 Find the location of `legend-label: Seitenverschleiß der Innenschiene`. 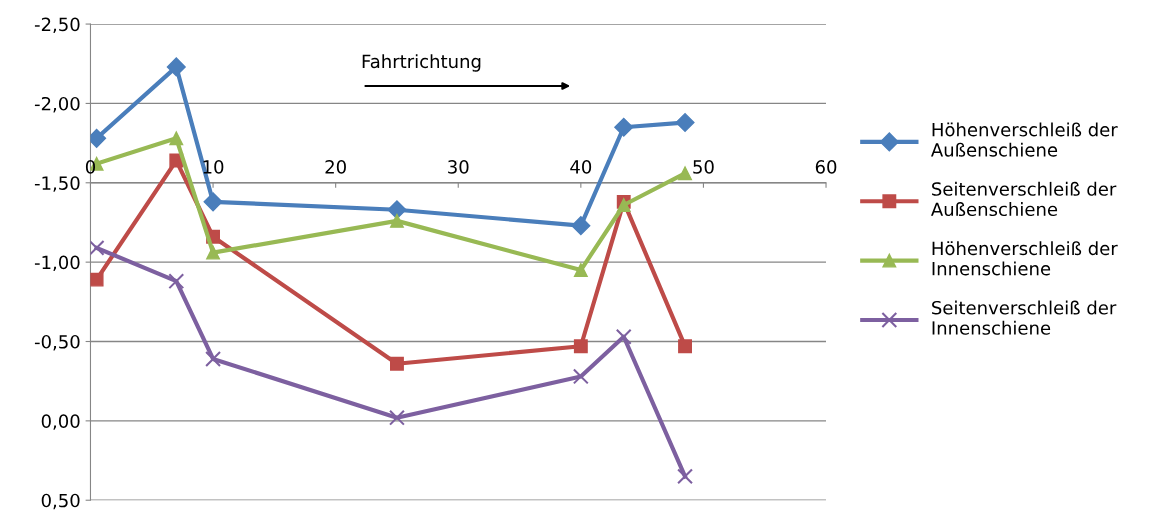

legend-label: Seitenverschleiß der Innenschiene is located at coordinates (1024, 317).